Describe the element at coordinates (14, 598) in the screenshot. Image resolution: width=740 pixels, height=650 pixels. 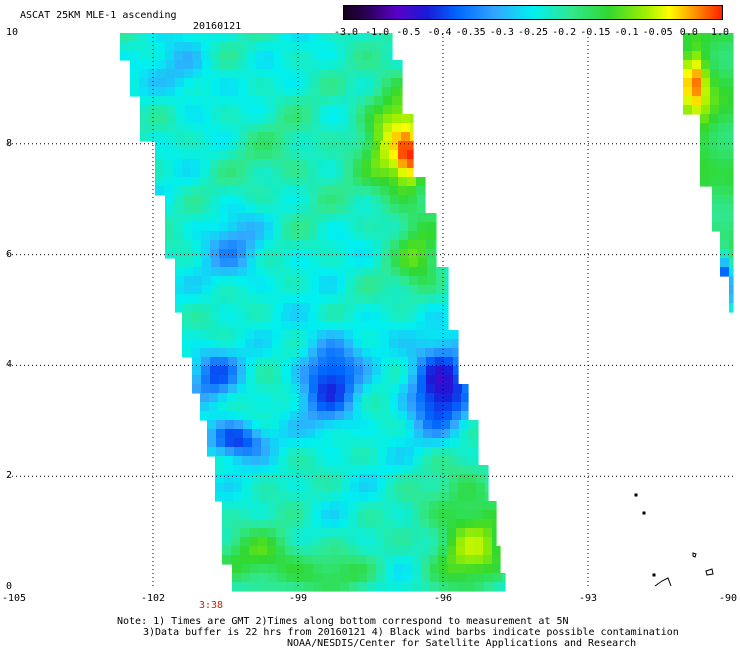
I see `x-tick-label: -105` at that location.